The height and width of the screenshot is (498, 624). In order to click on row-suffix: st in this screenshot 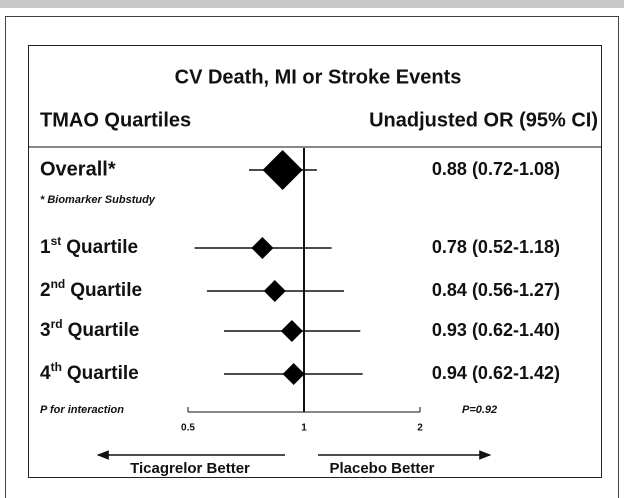, I will do `click(56, 241)`.